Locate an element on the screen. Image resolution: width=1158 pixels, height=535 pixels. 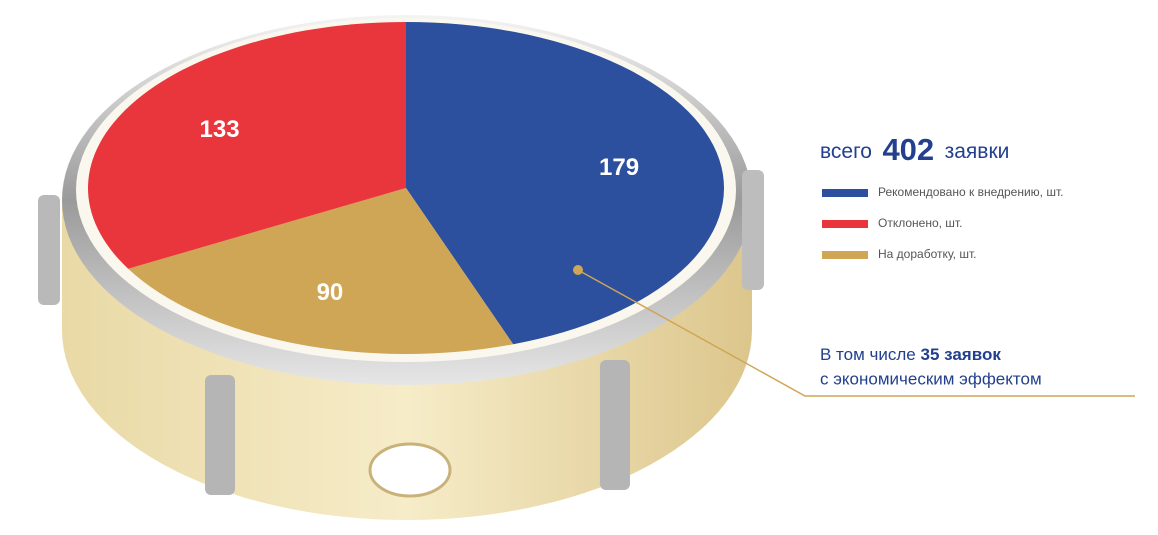
total-title: всего 402 заявки is located at coordinates (914, 149).